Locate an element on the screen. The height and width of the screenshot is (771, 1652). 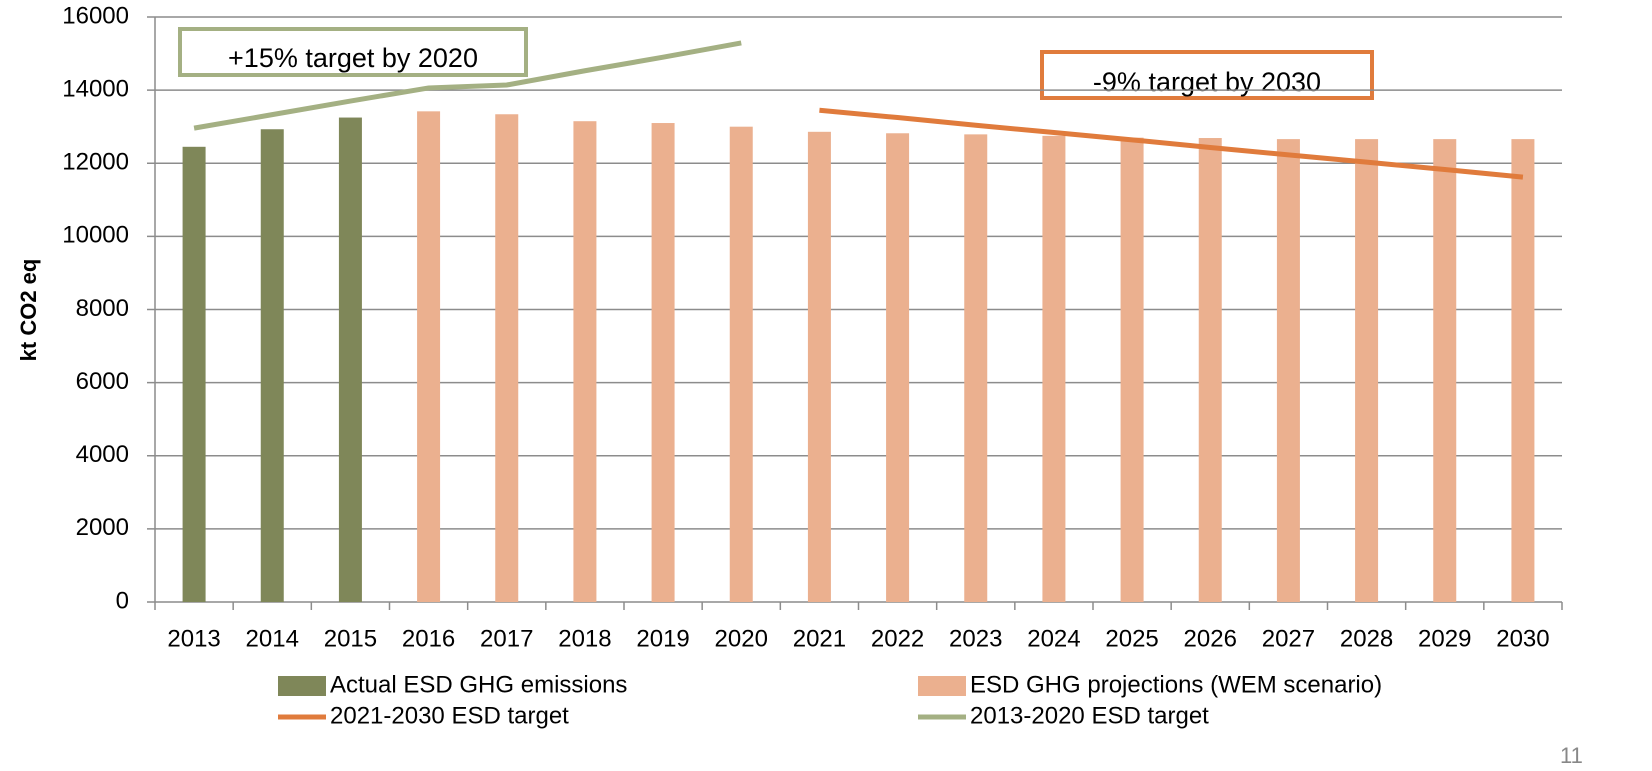
y-tick-label: 2000 is located at coordinates (102, 527).